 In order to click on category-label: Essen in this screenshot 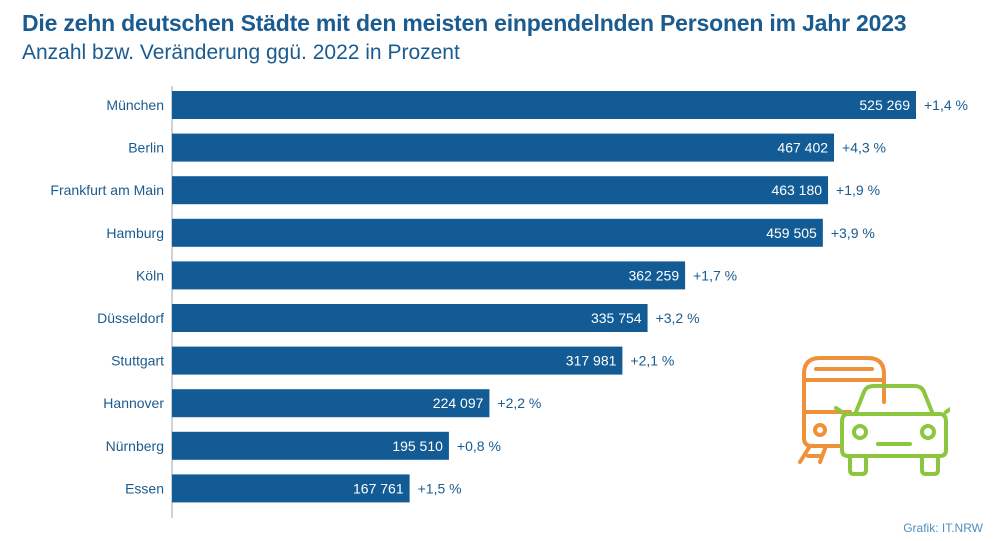, I will do `click(144, 488)`.